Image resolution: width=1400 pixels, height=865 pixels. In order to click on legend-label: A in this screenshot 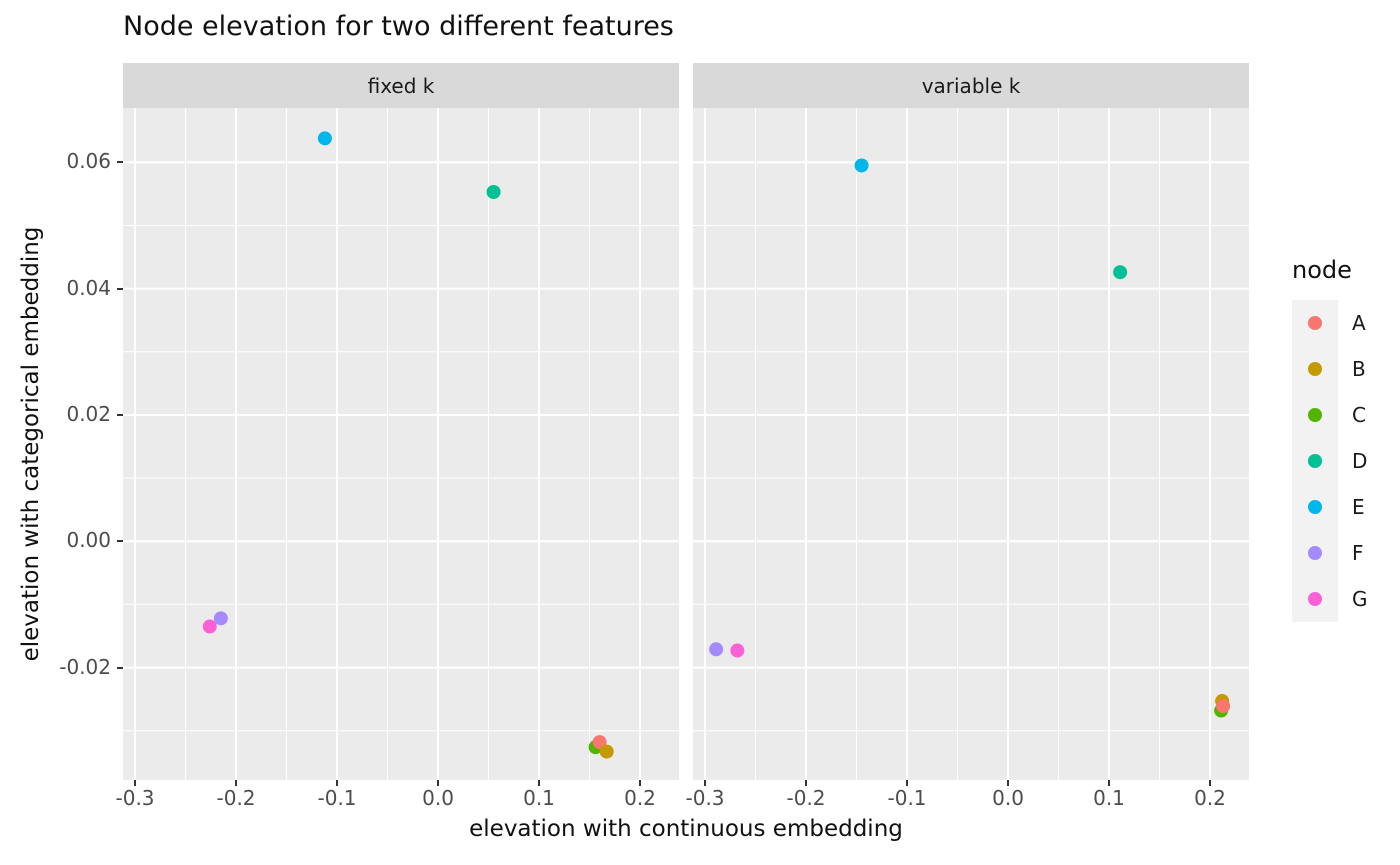, I will do `click(1359, 323)`.